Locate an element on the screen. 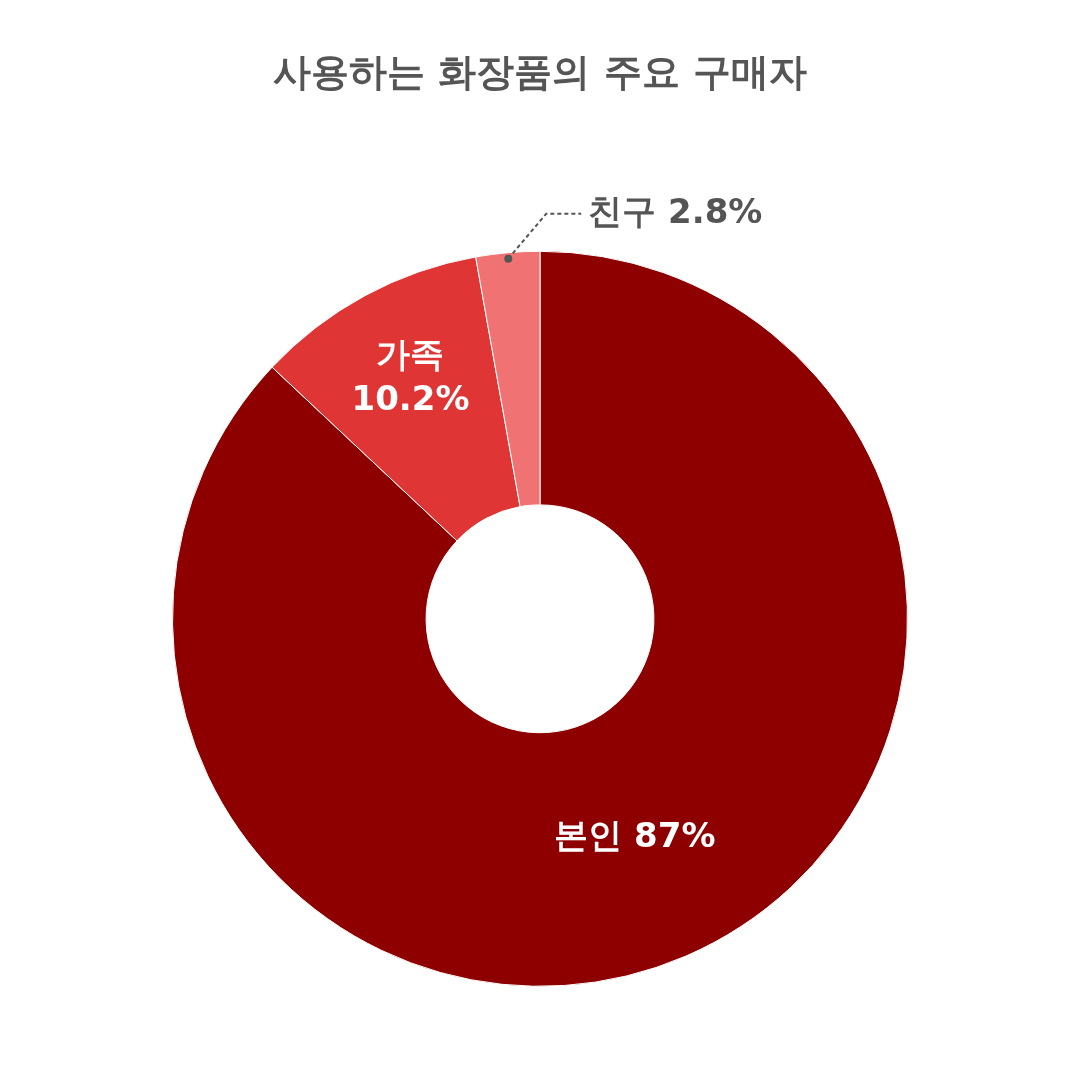 Image resolution: width=1080 pixels, height=1080 pixels. chart-title: 사용하는 화장품의 주요 구매자 is located at coordinates (540, 71).